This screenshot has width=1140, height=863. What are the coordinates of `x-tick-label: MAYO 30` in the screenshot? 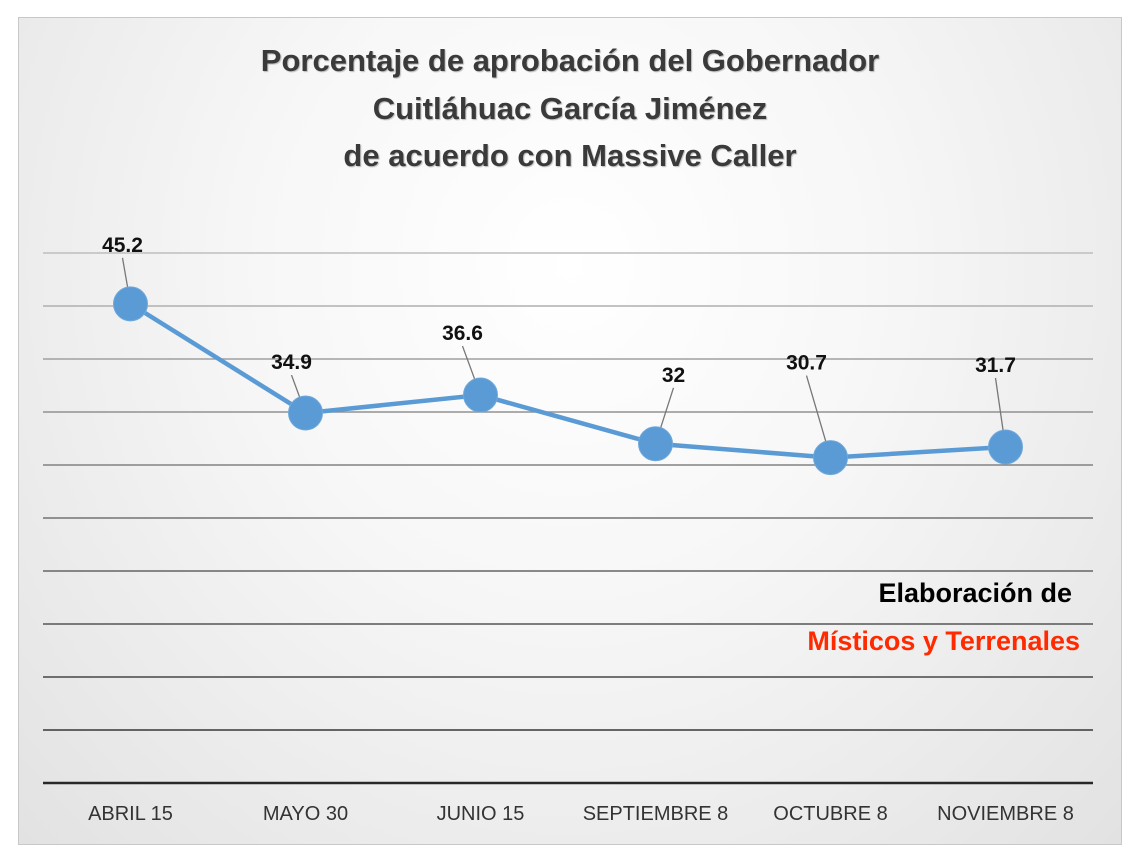 It's located at (305, 814).